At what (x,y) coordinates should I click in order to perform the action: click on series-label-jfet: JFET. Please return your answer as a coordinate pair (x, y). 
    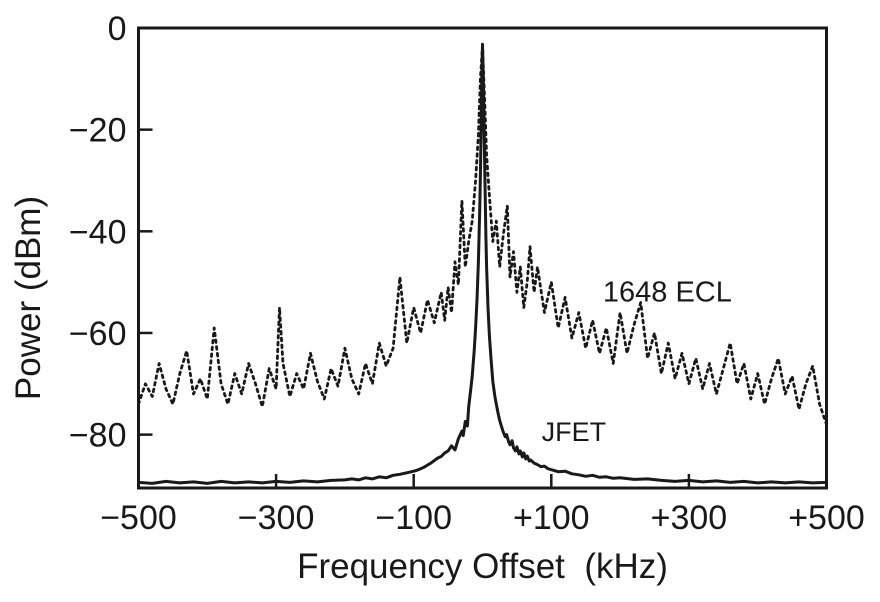
    Looking at the image, I should click on (574, 432).